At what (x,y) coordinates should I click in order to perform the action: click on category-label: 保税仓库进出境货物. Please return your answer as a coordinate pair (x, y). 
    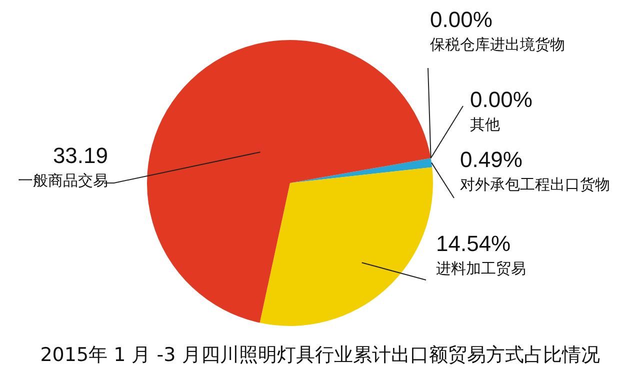
    Looking at the image, I should click on (497, 44).